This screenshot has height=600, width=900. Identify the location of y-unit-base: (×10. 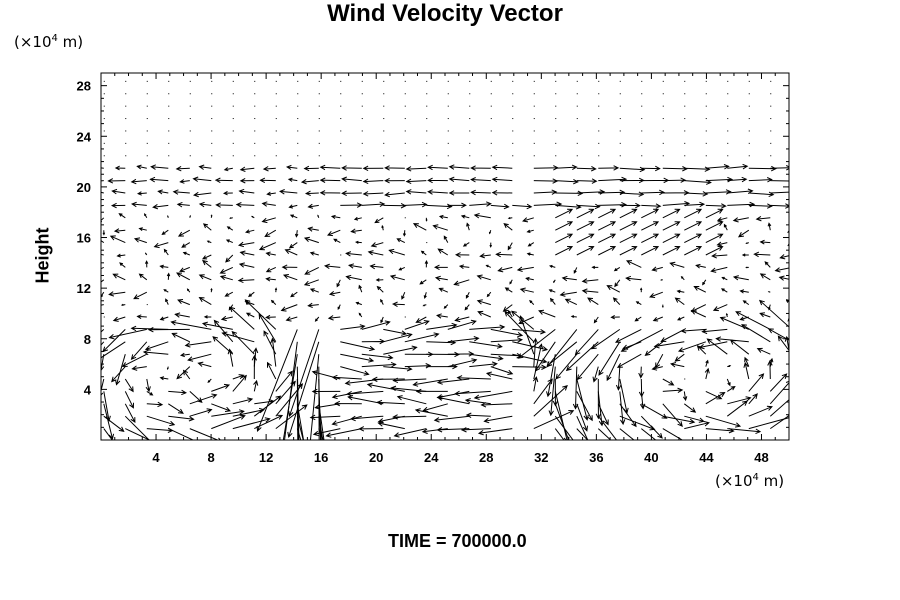
(33, 42).